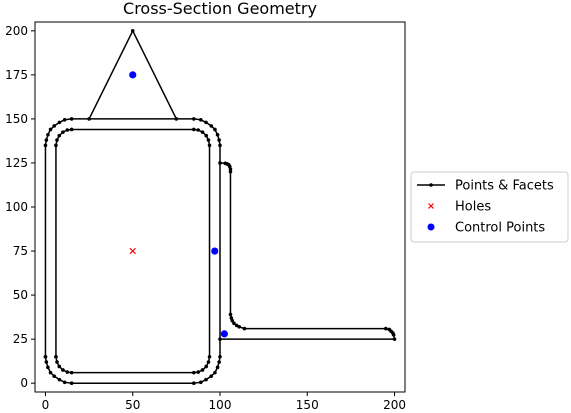  Describe the element at coordinates (220, 9) in the screenshot. I see `chart-title: Cross-Section Geometry` at that location.